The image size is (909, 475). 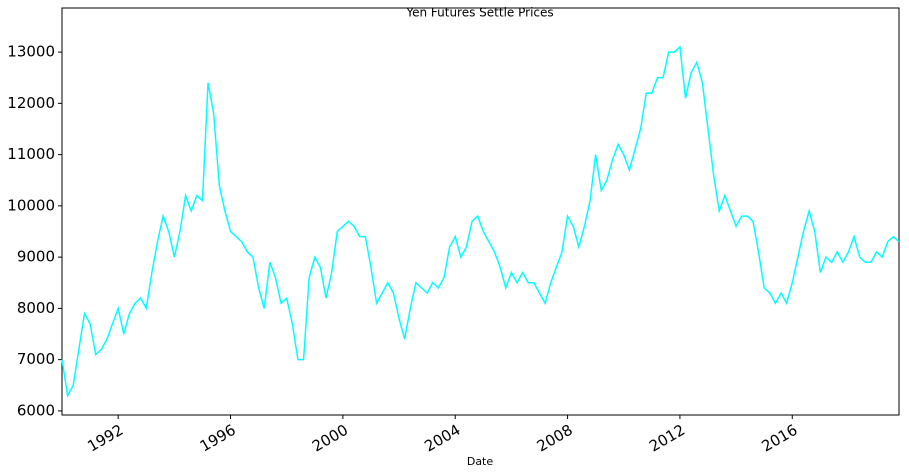 I want to click on y-tick-label: 7000, so click(x=36, y=359).